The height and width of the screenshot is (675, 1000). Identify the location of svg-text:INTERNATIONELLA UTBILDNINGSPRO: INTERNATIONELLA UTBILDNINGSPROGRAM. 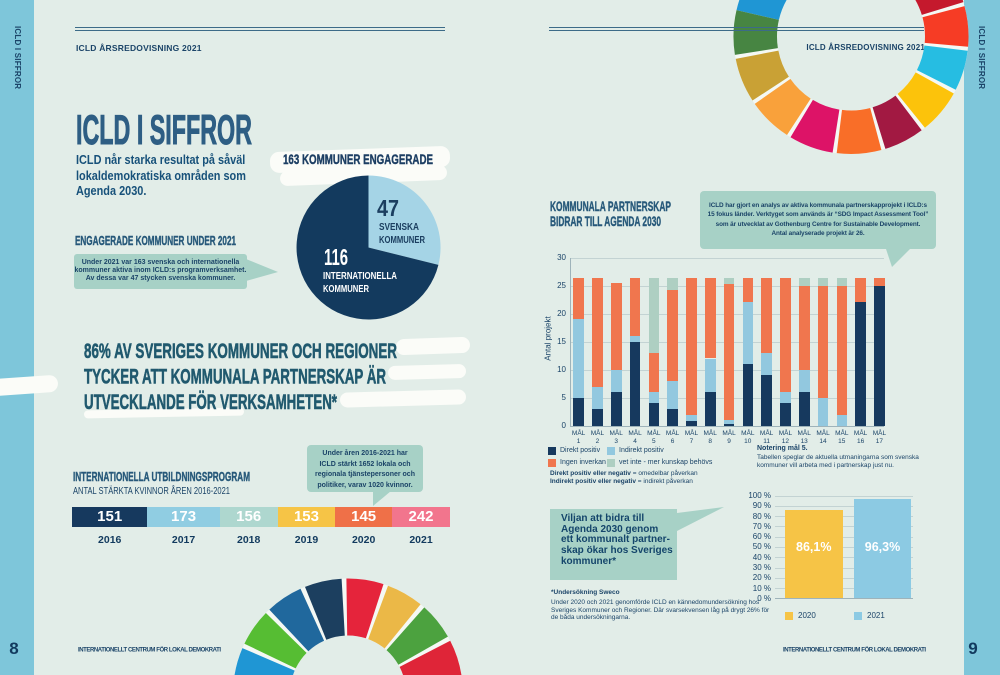
(161, 476).